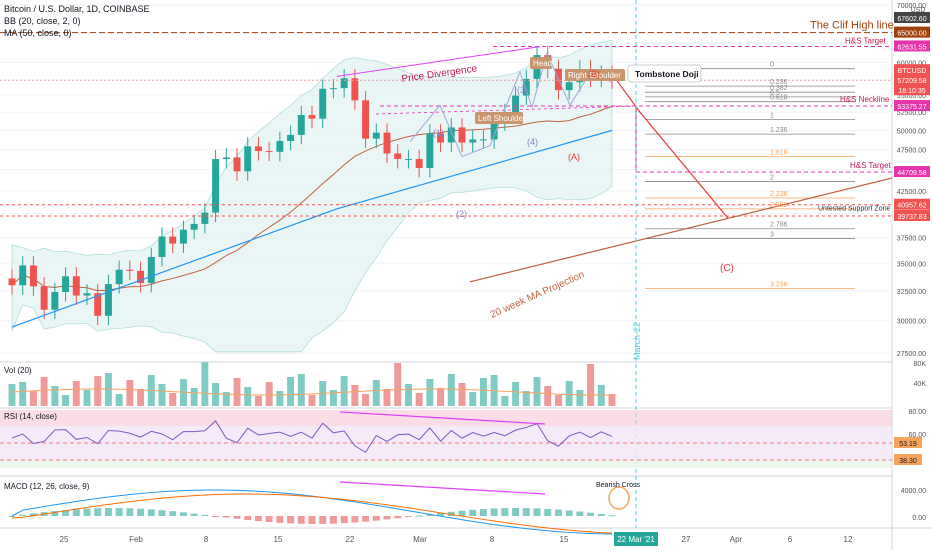 The image size is (932, 555). I want to click on price-label: 67602.60, so click(911, 19).